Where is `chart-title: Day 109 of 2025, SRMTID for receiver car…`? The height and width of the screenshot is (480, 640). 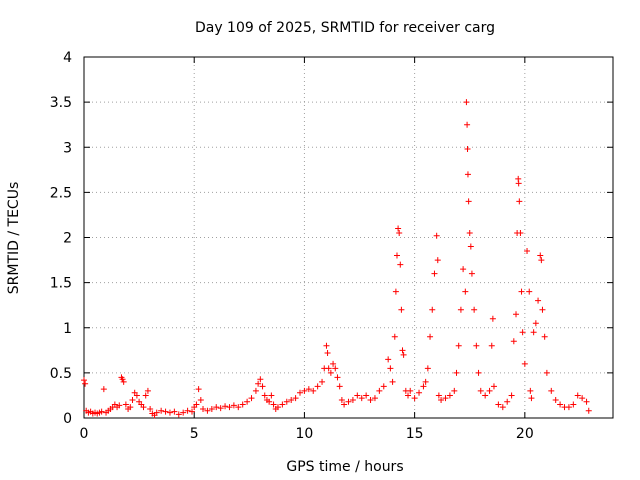 chart-title: Day 109 of 2025, SRMTID for receiver car… is located at coordinates (345, 28).